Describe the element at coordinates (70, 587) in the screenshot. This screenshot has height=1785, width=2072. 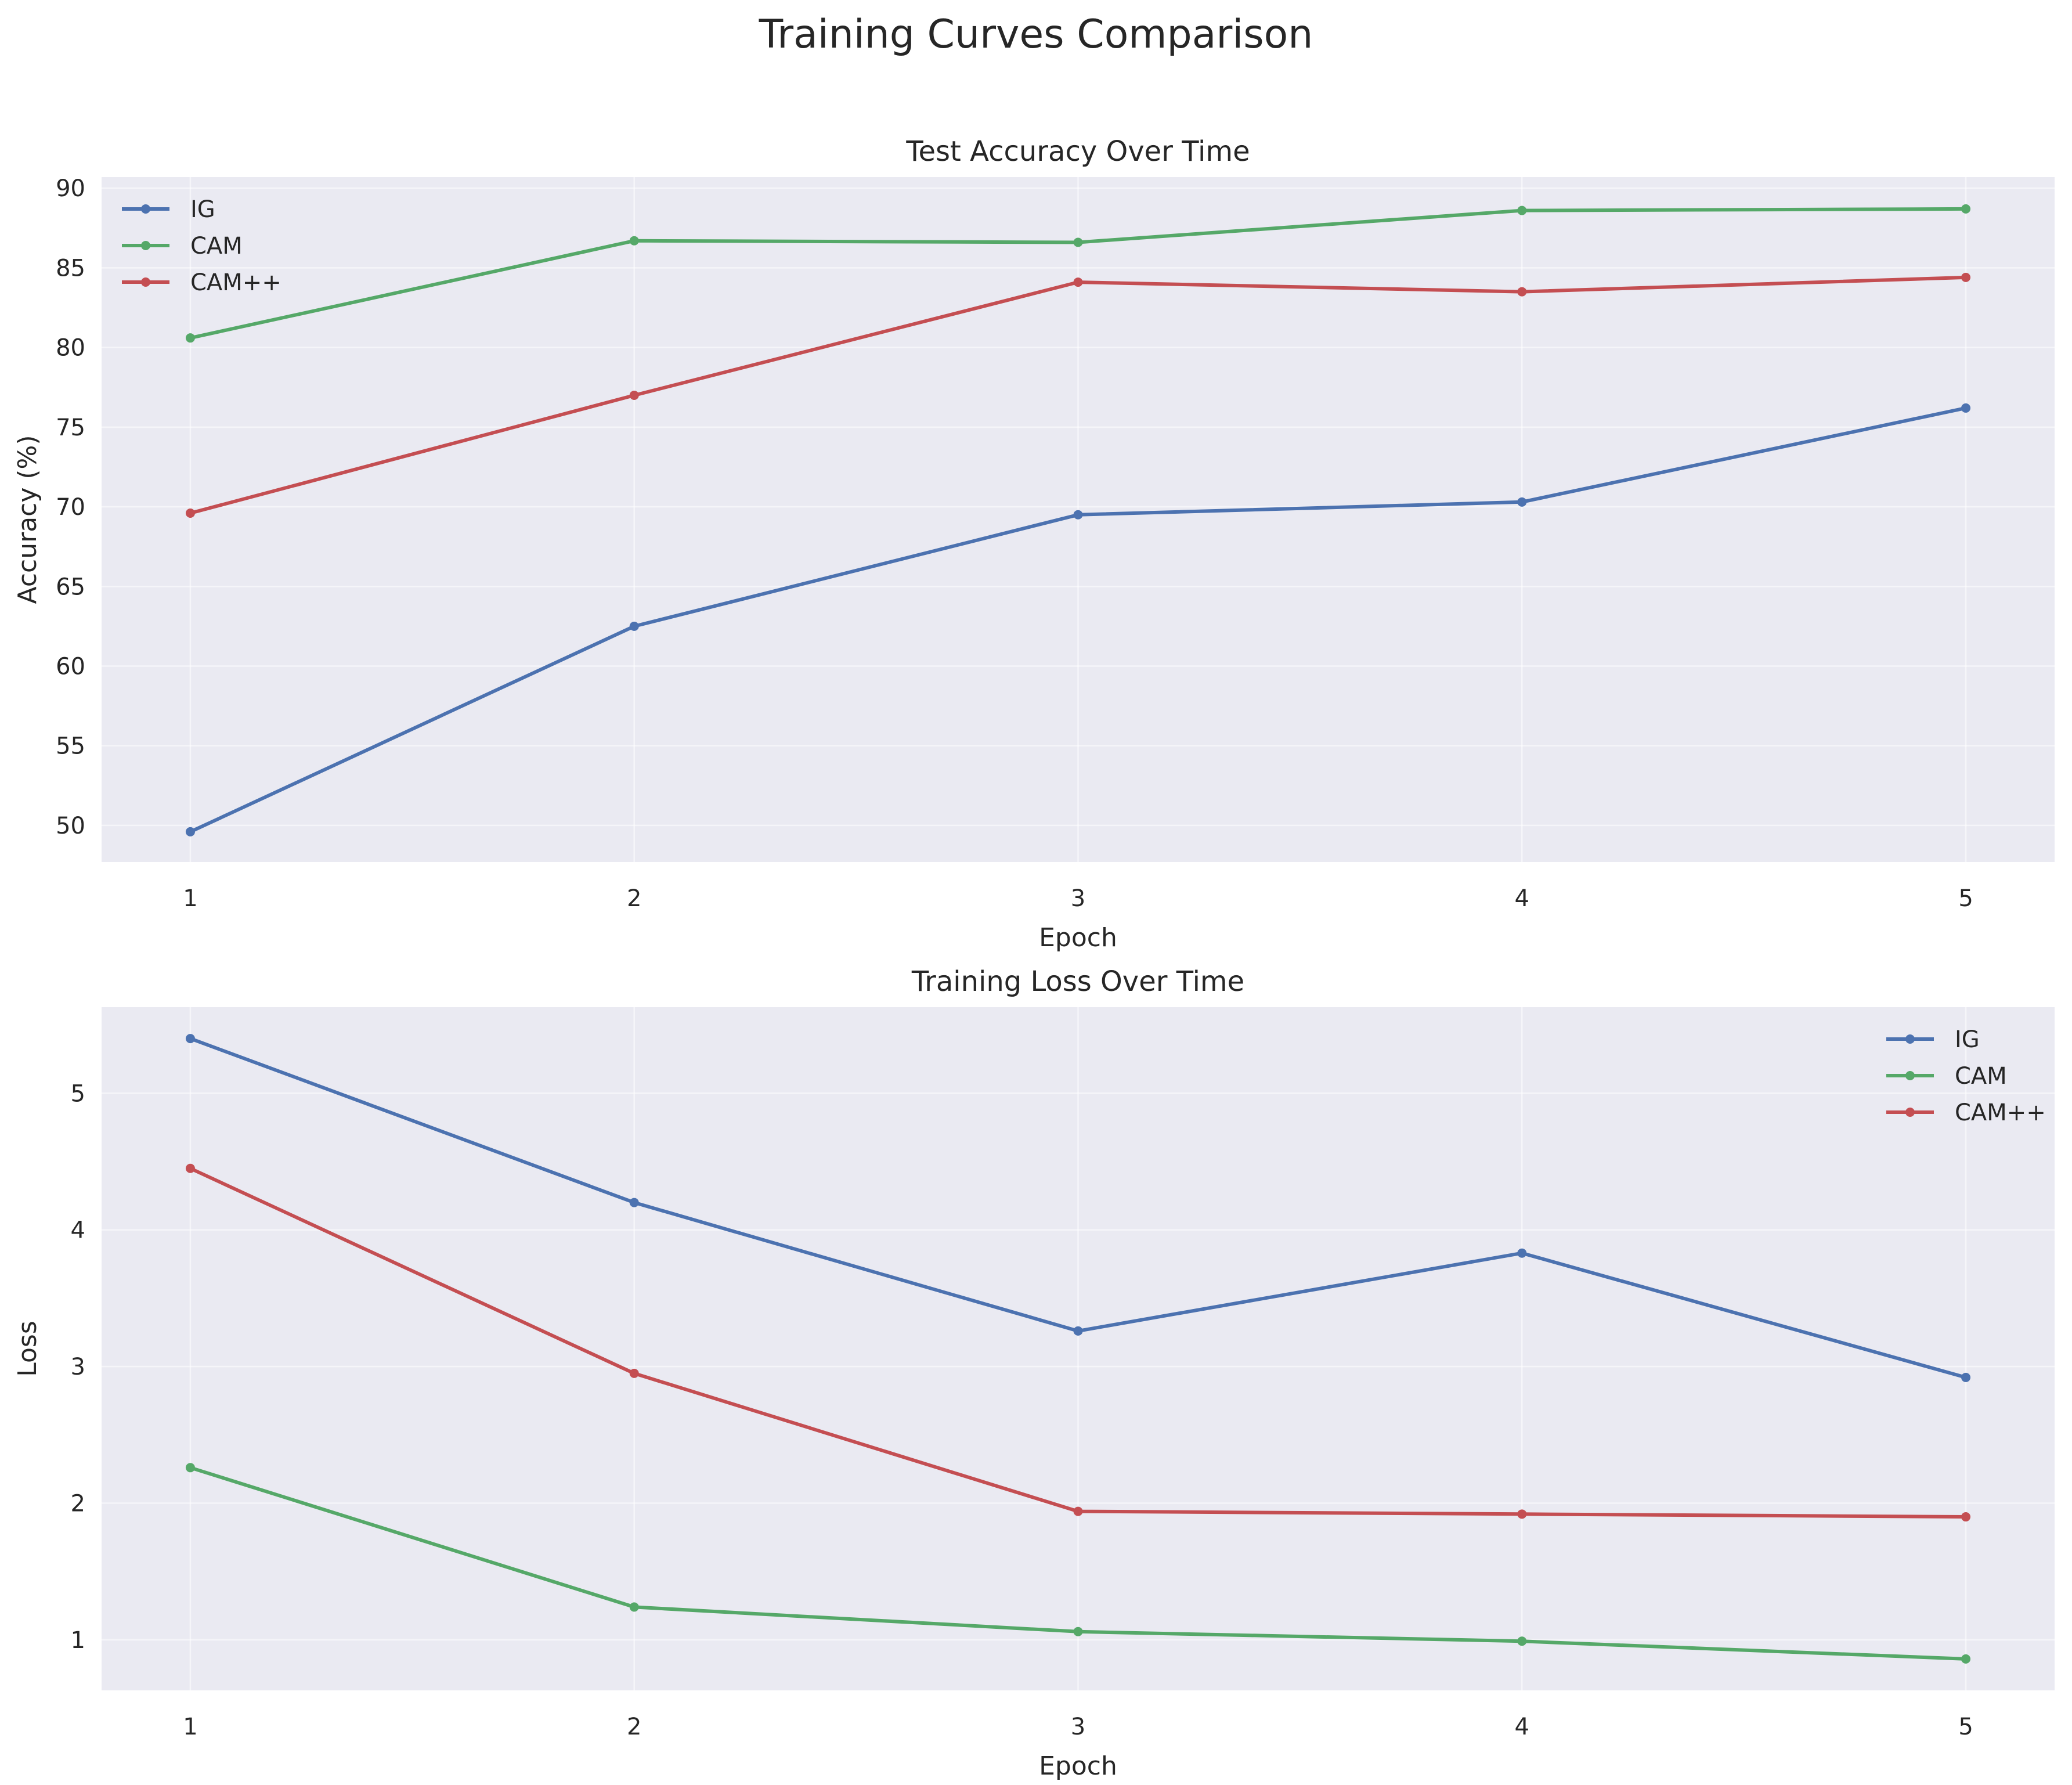
I see `y-tick-label: 65` at that location.